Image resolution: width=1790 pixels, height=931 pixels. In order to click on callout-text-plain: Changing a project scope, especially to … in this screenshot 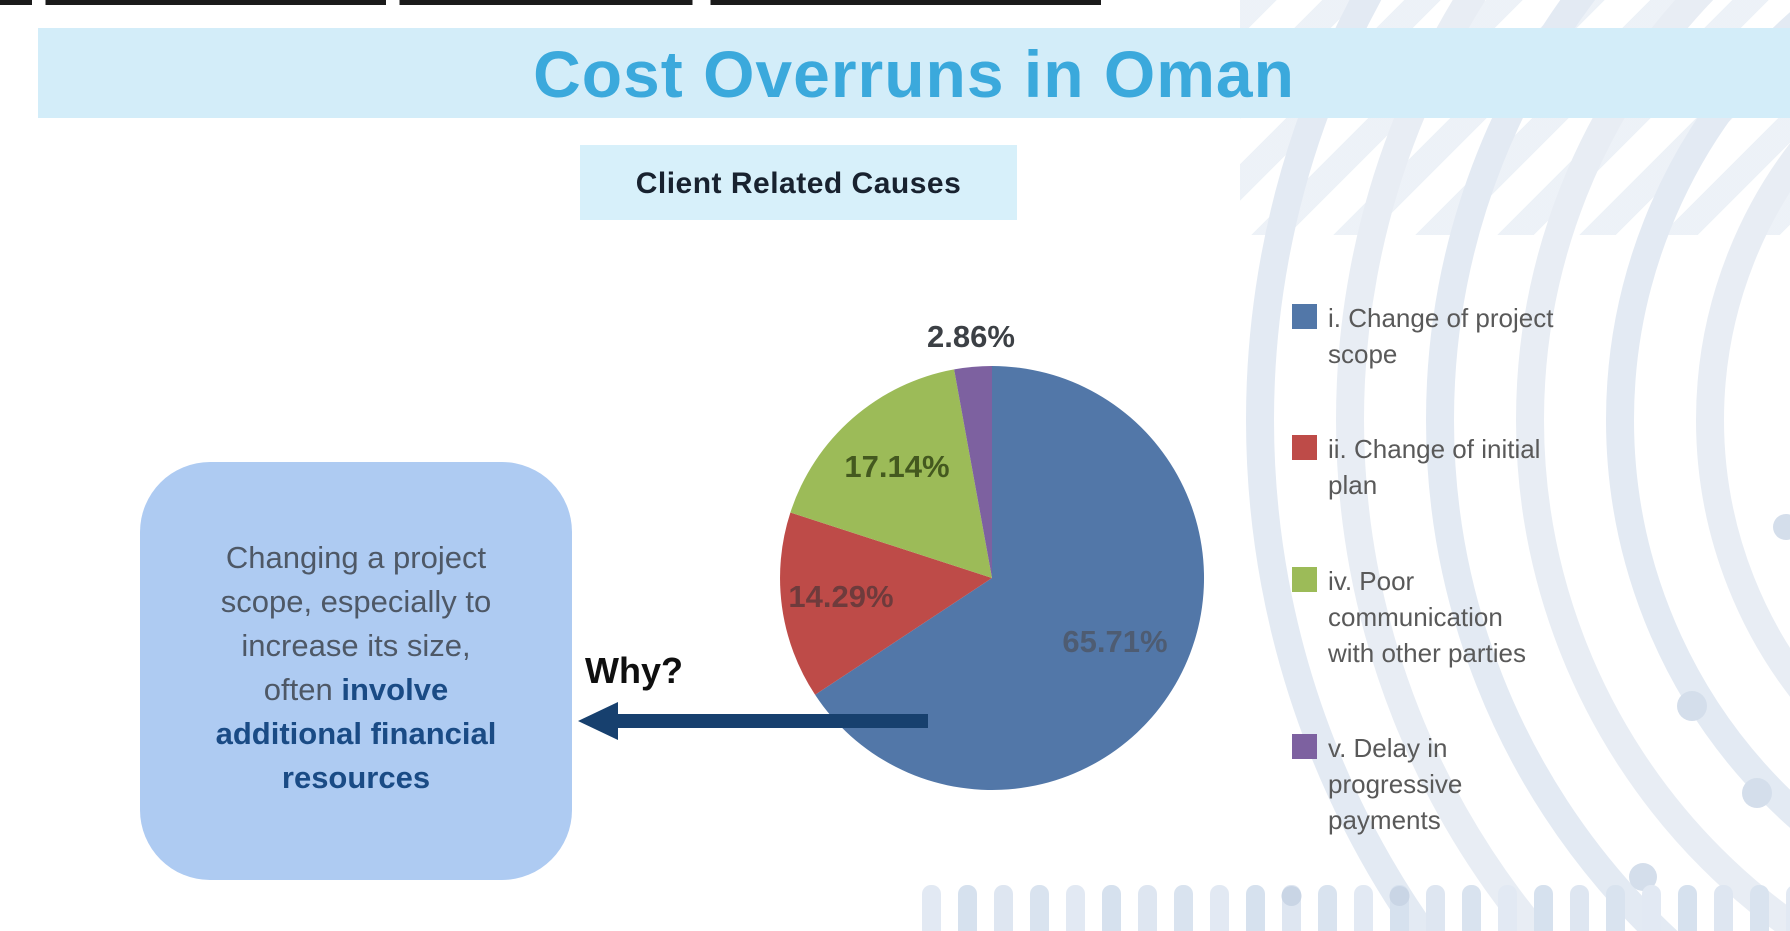, I will do `click(356, 623)`.